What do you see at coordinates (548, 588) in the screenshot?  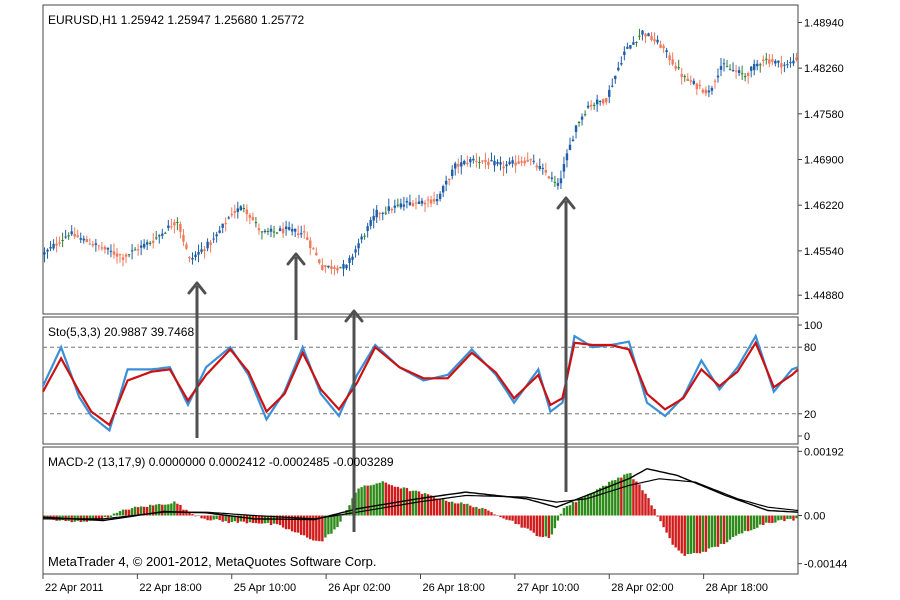 I see `x-tick-label: 27 Apr 10:00` at bounding box center [548, 588].